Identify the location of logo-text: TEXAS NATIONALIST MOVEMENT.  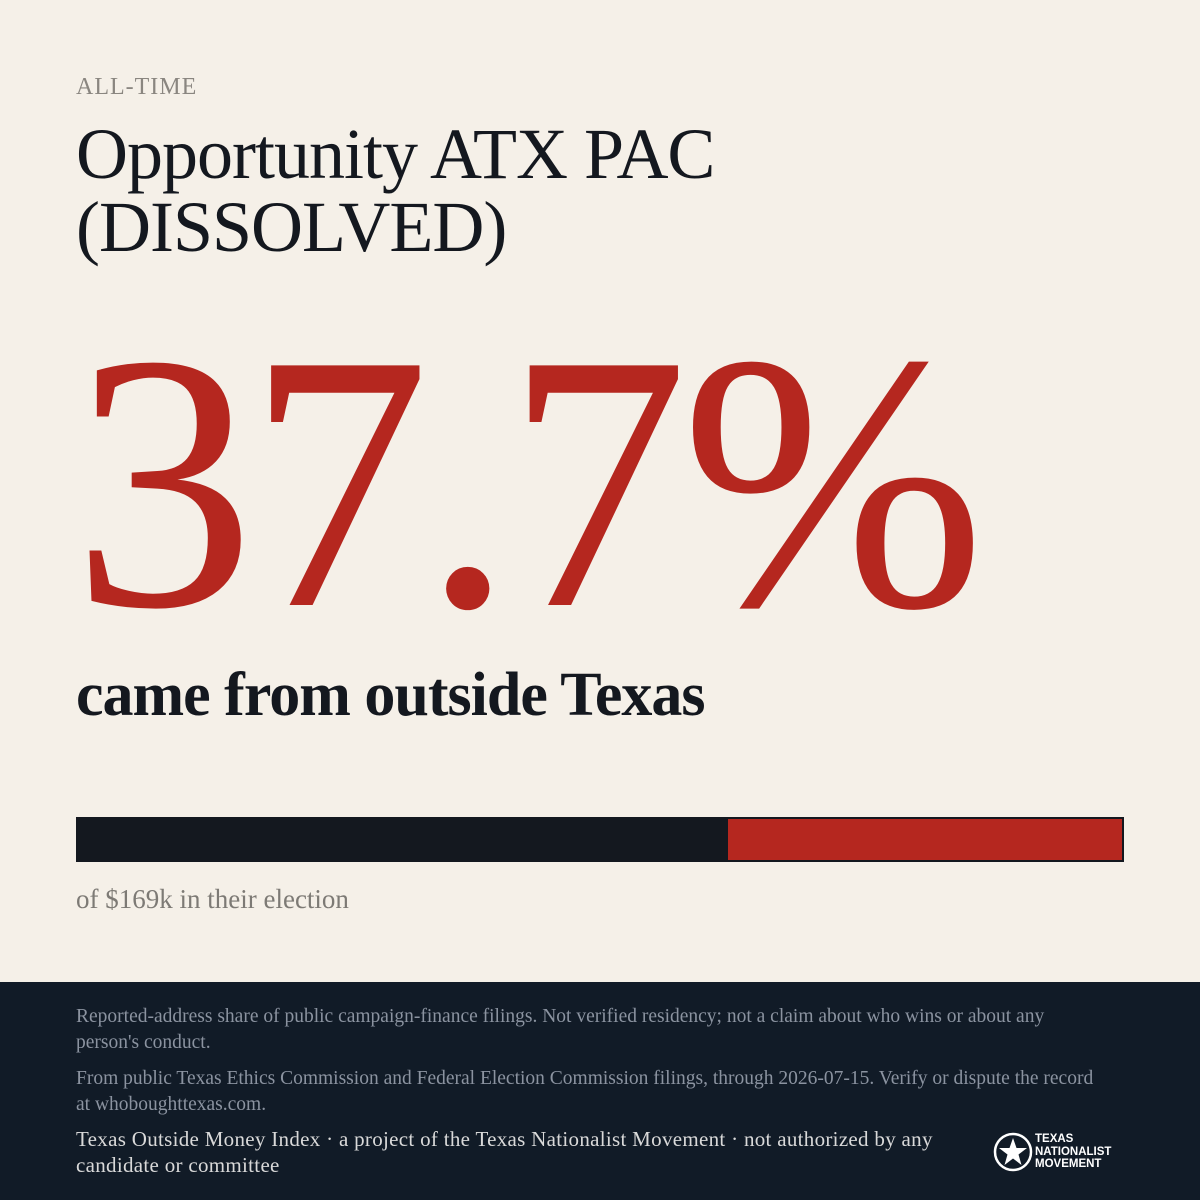
(1073, 1152).